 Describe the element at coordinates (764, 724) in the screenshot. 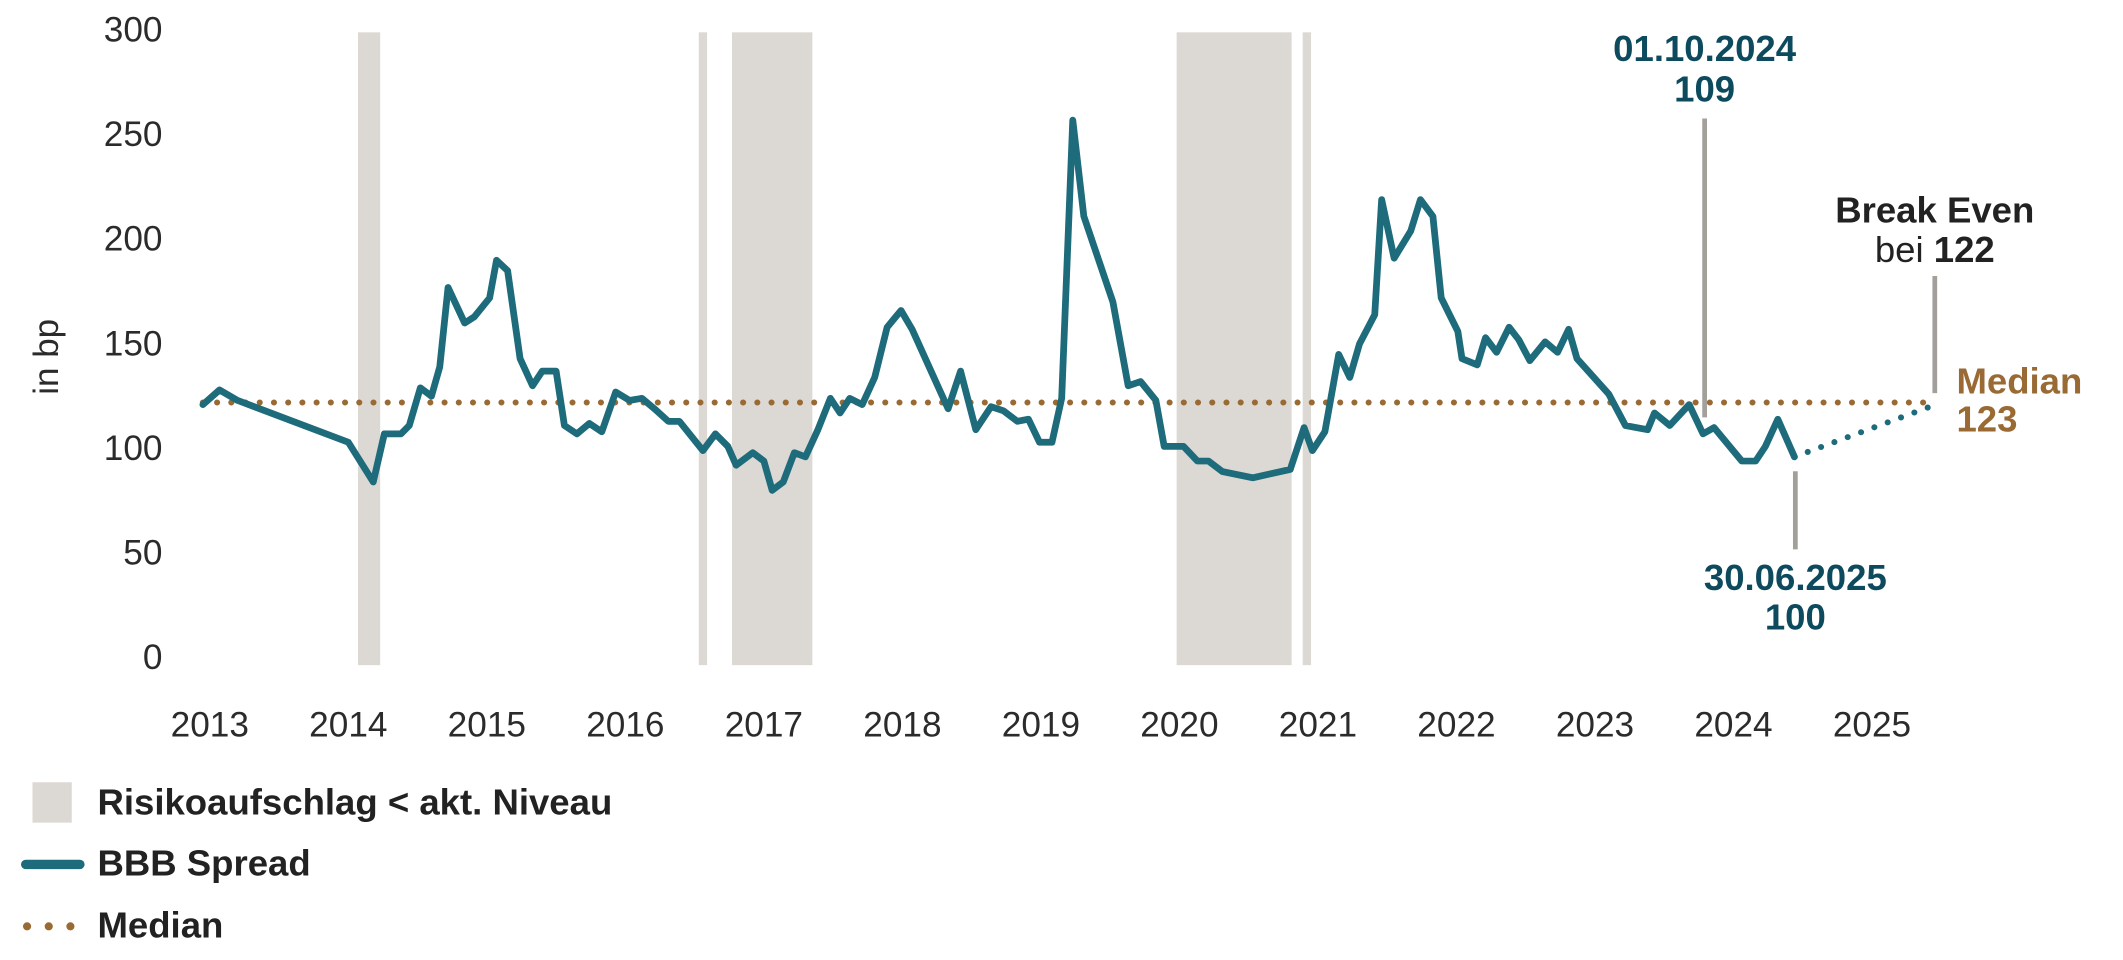

I see `x-tick-label: 2017` at that location.